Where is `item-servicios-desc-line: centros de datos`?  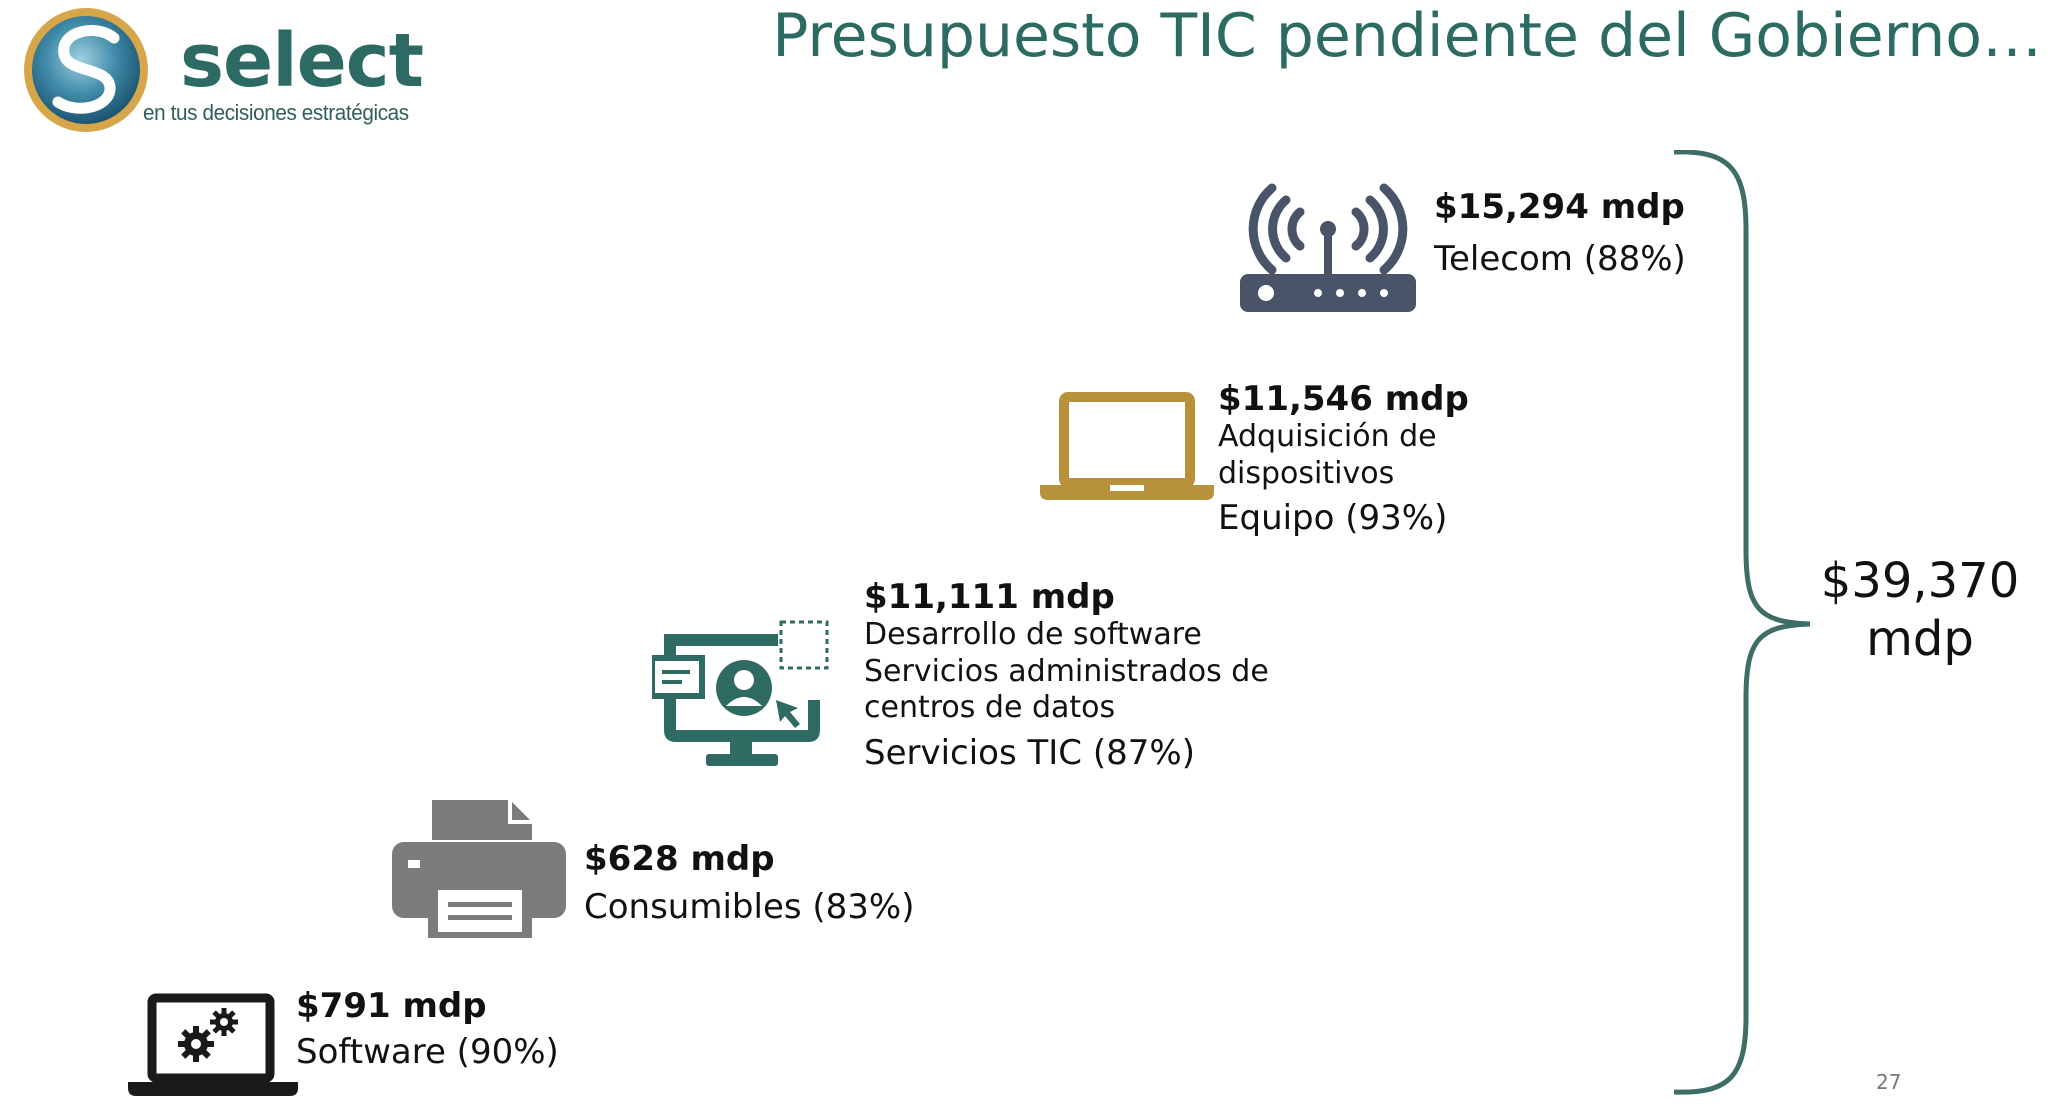
item-servicios-desc-line: centros de datos is located at coordinates (990, 708).